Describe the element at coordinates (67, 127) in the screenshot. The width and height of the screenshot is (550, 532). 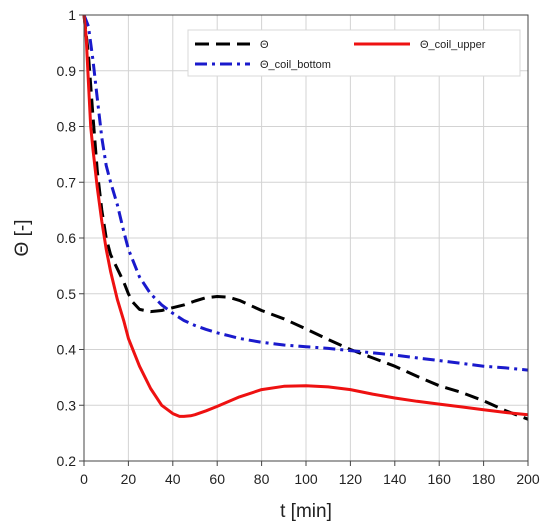
I see `y-tick-label: 0.8` at that location.